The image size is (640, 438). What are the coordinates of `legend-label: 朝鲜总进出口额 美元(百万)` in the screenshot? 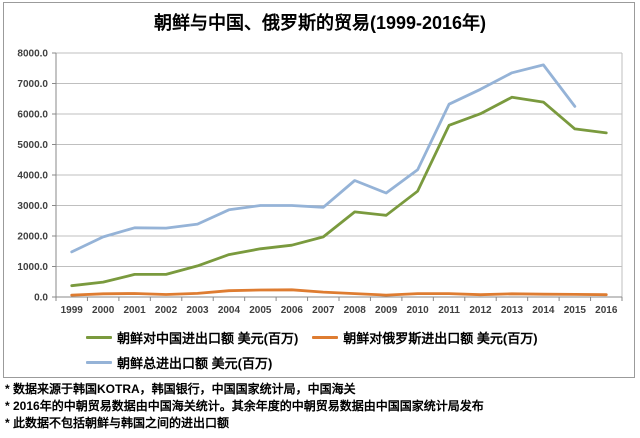 It's located at (195, 363).